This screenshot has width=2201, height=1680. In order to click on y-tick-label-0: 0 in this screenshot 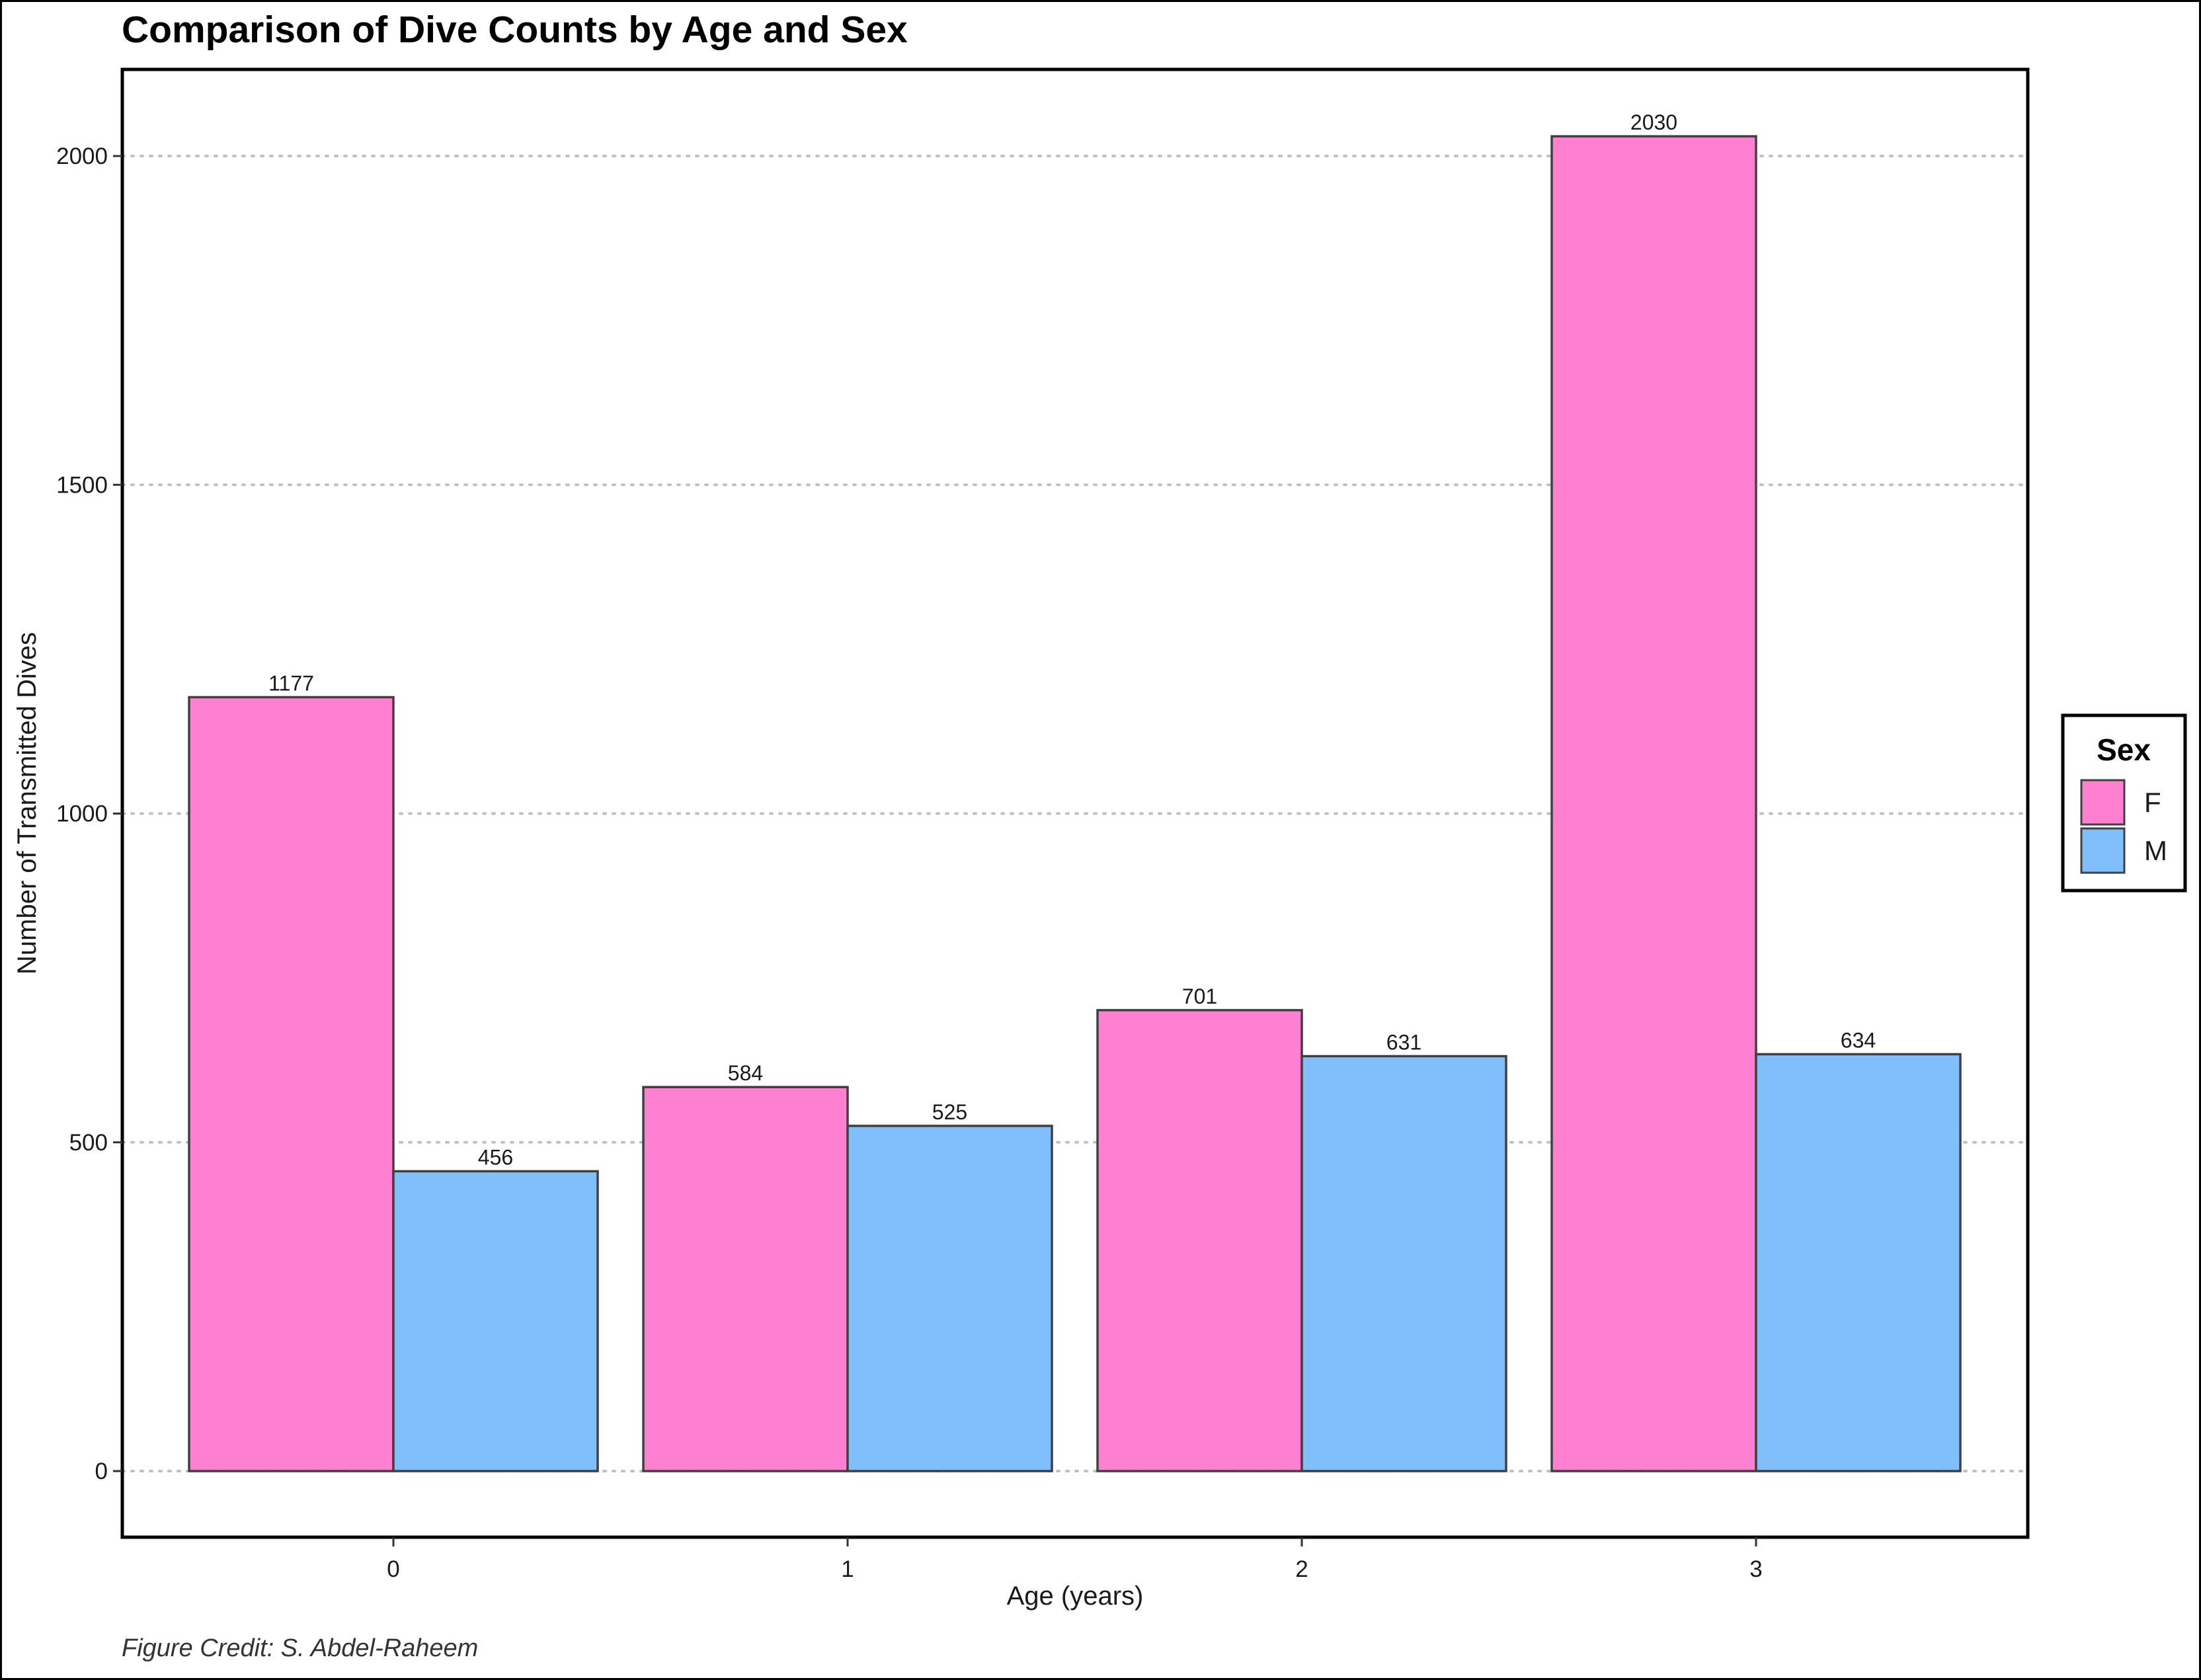, I will do `click(101, 1471)`.